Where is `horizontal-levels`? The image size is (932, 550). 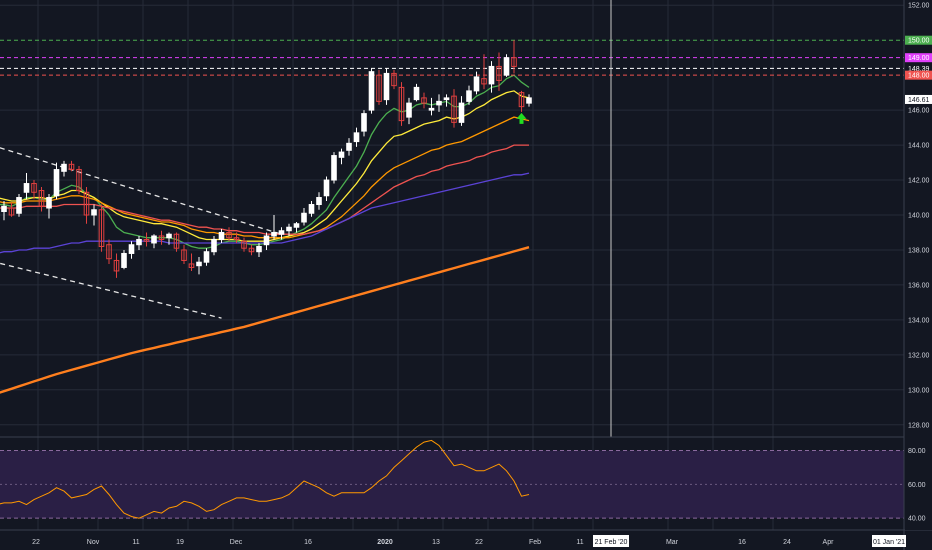
horizontal-levels is located at coordinates (452, 57).